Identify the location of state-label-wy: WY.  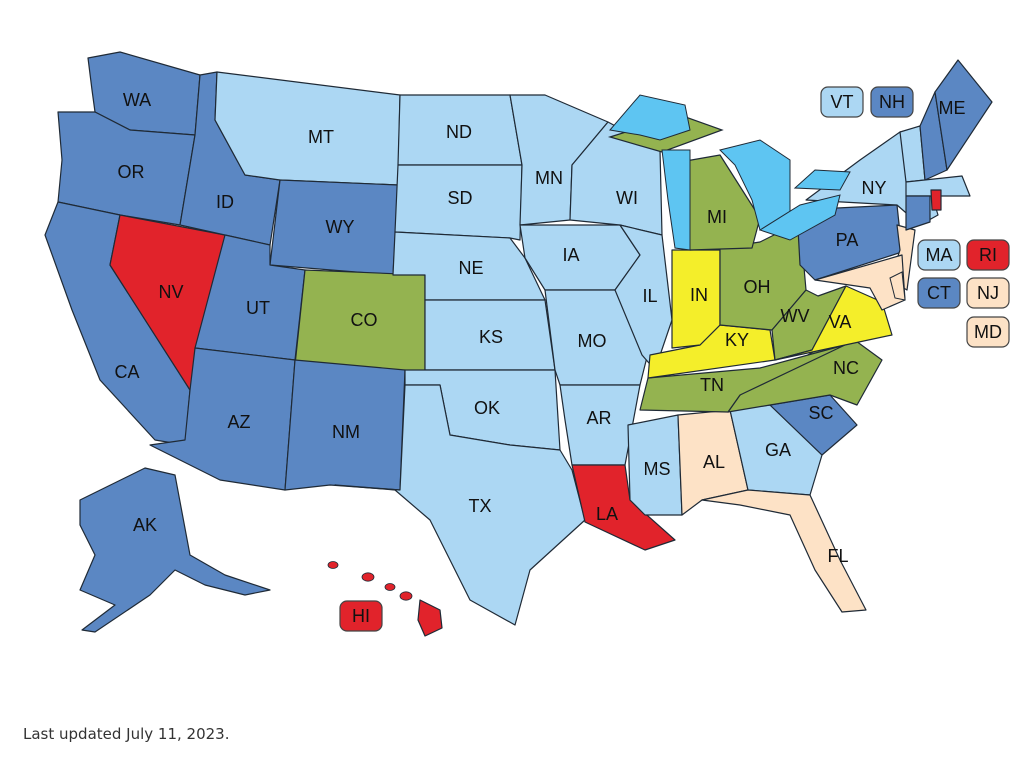
(340, 227).